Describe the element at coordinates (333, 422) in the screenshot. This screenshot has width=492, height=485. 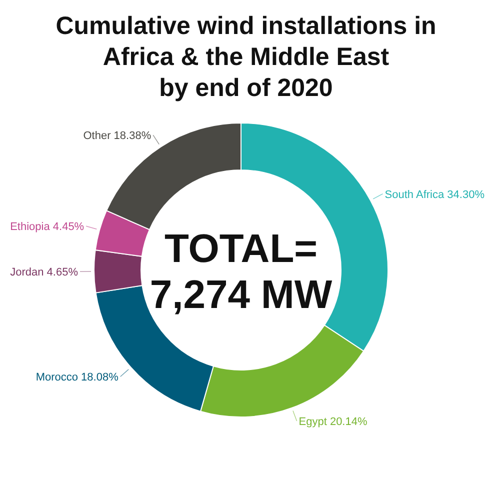
I see `slice-label: Egypt 20.14%` at that location.